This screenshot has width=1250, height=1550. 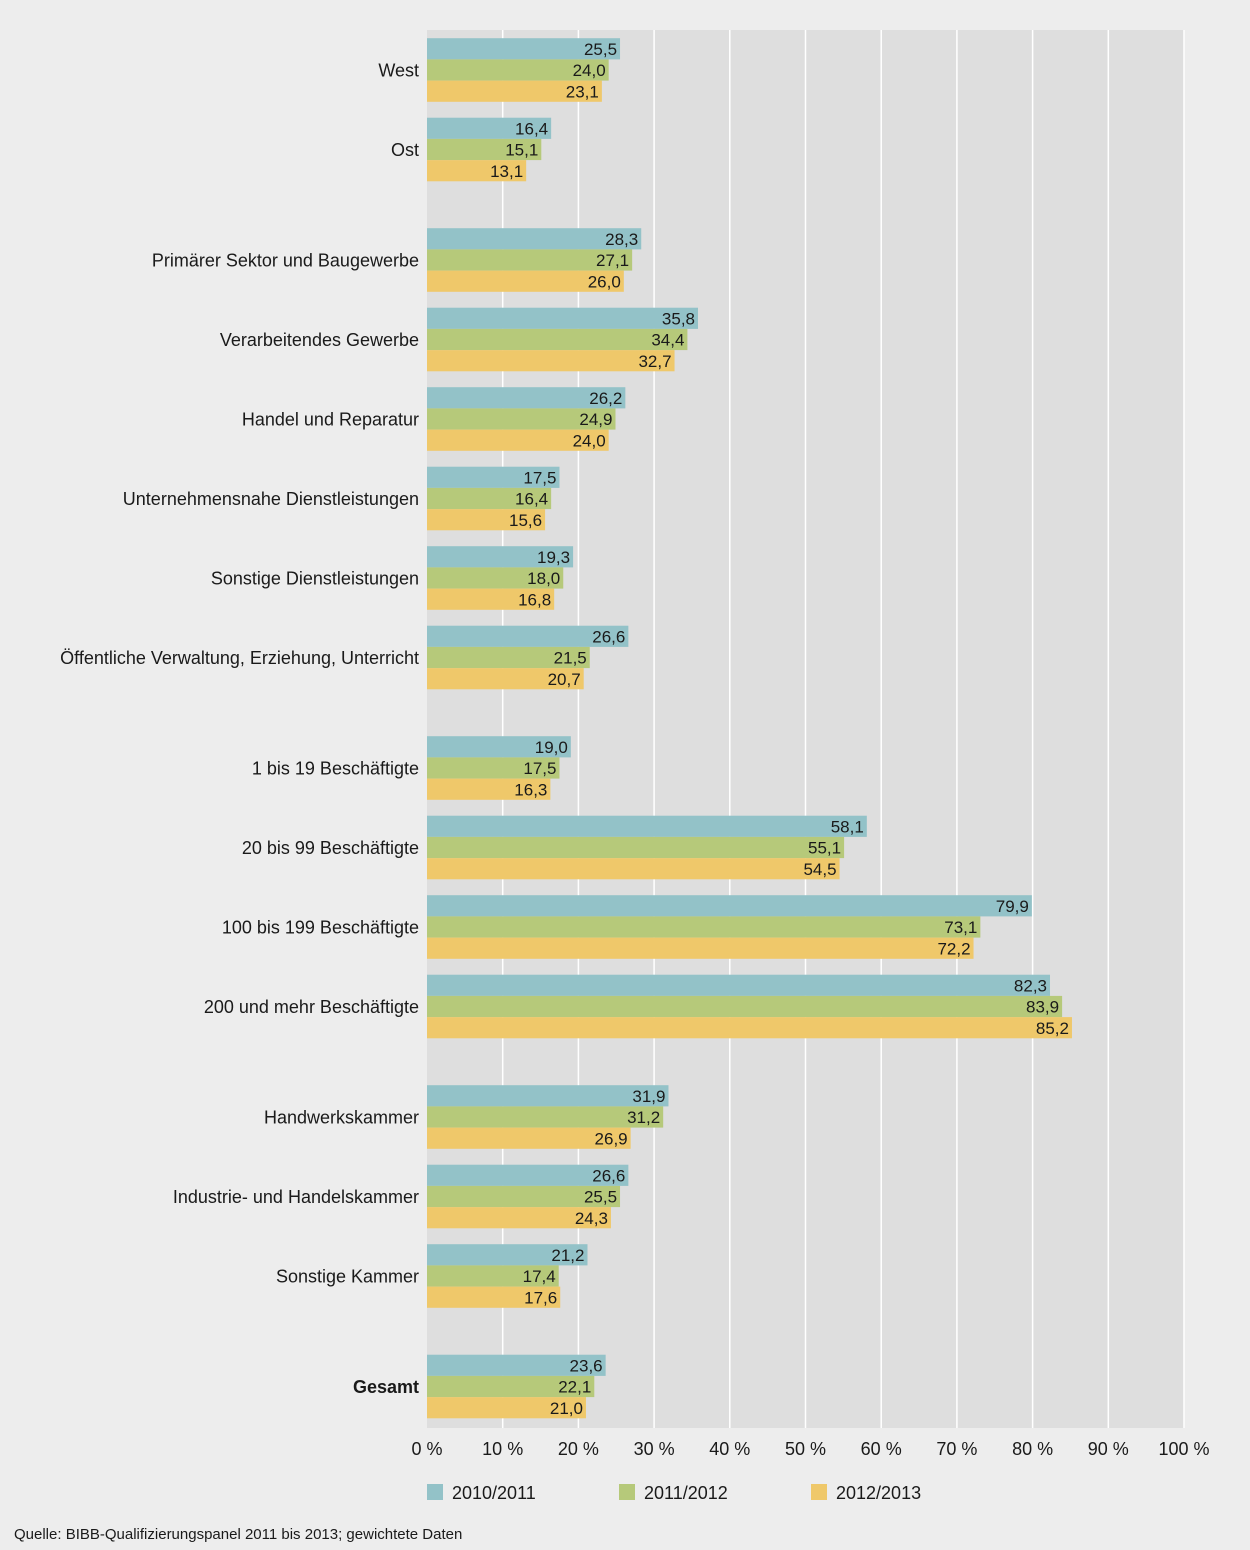 I want to click on bar-1-bis-19-beschaftigte-2012-2013, so click(x=489, y=789).